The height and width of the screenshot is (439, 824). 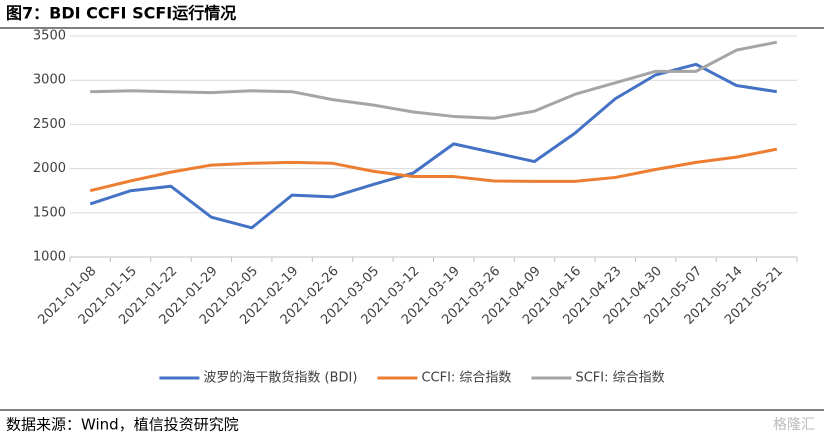 What do you see at coordinates (49, 257) in the screenshot?
I see `y-tick-label: 1000` at bounding box center [49, 257].